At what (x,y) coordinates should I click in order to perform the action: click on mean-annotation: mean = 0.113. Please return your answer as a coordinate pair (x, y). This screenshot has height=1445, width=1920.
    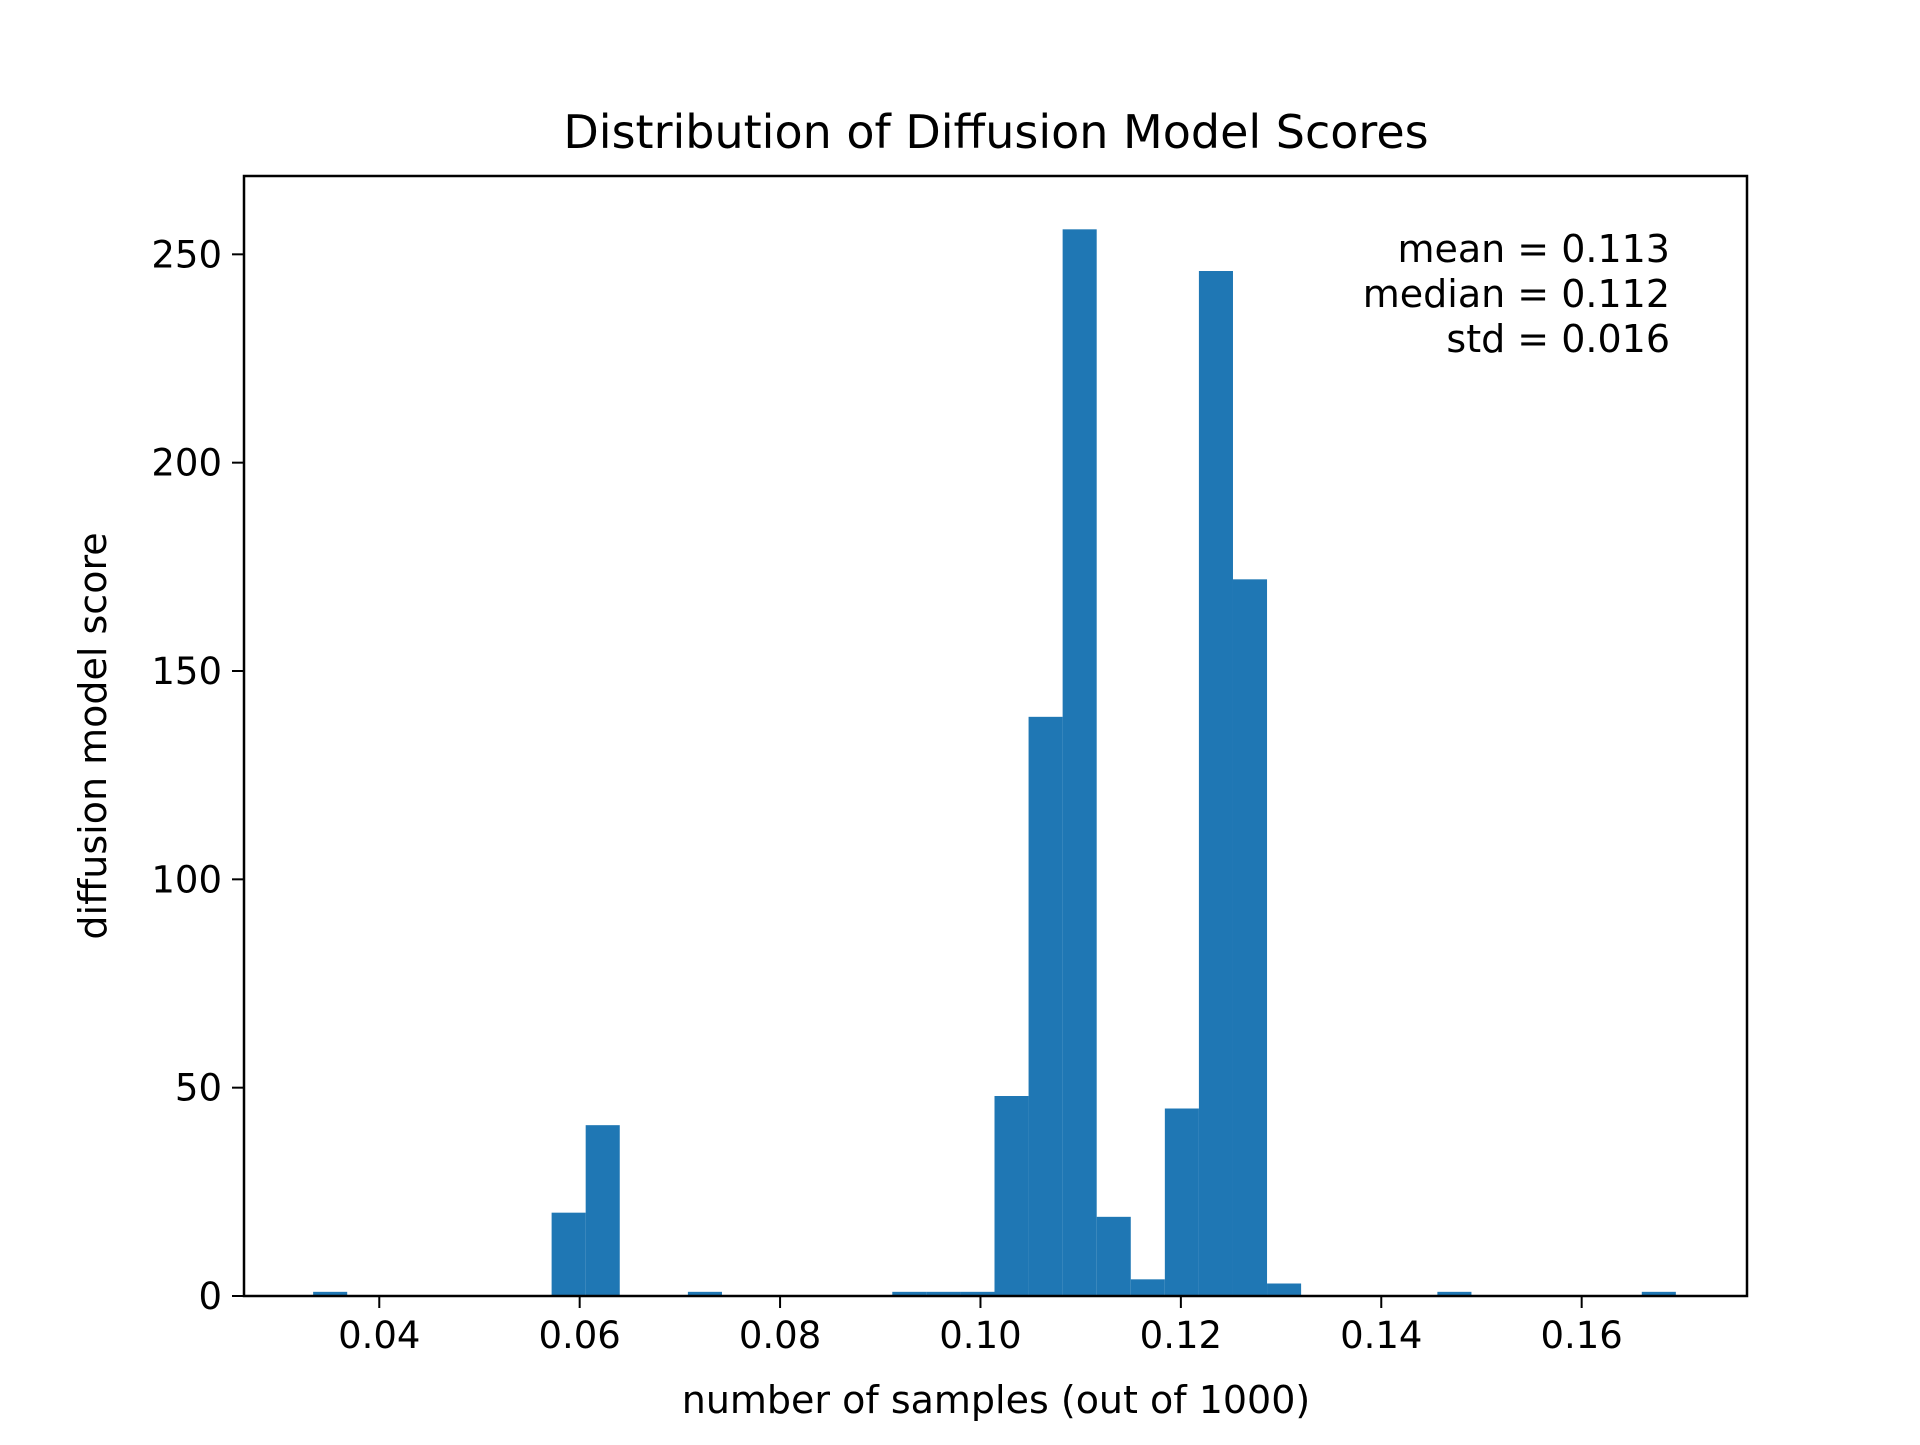
    Looking at the image, I should click on (1533, 249).